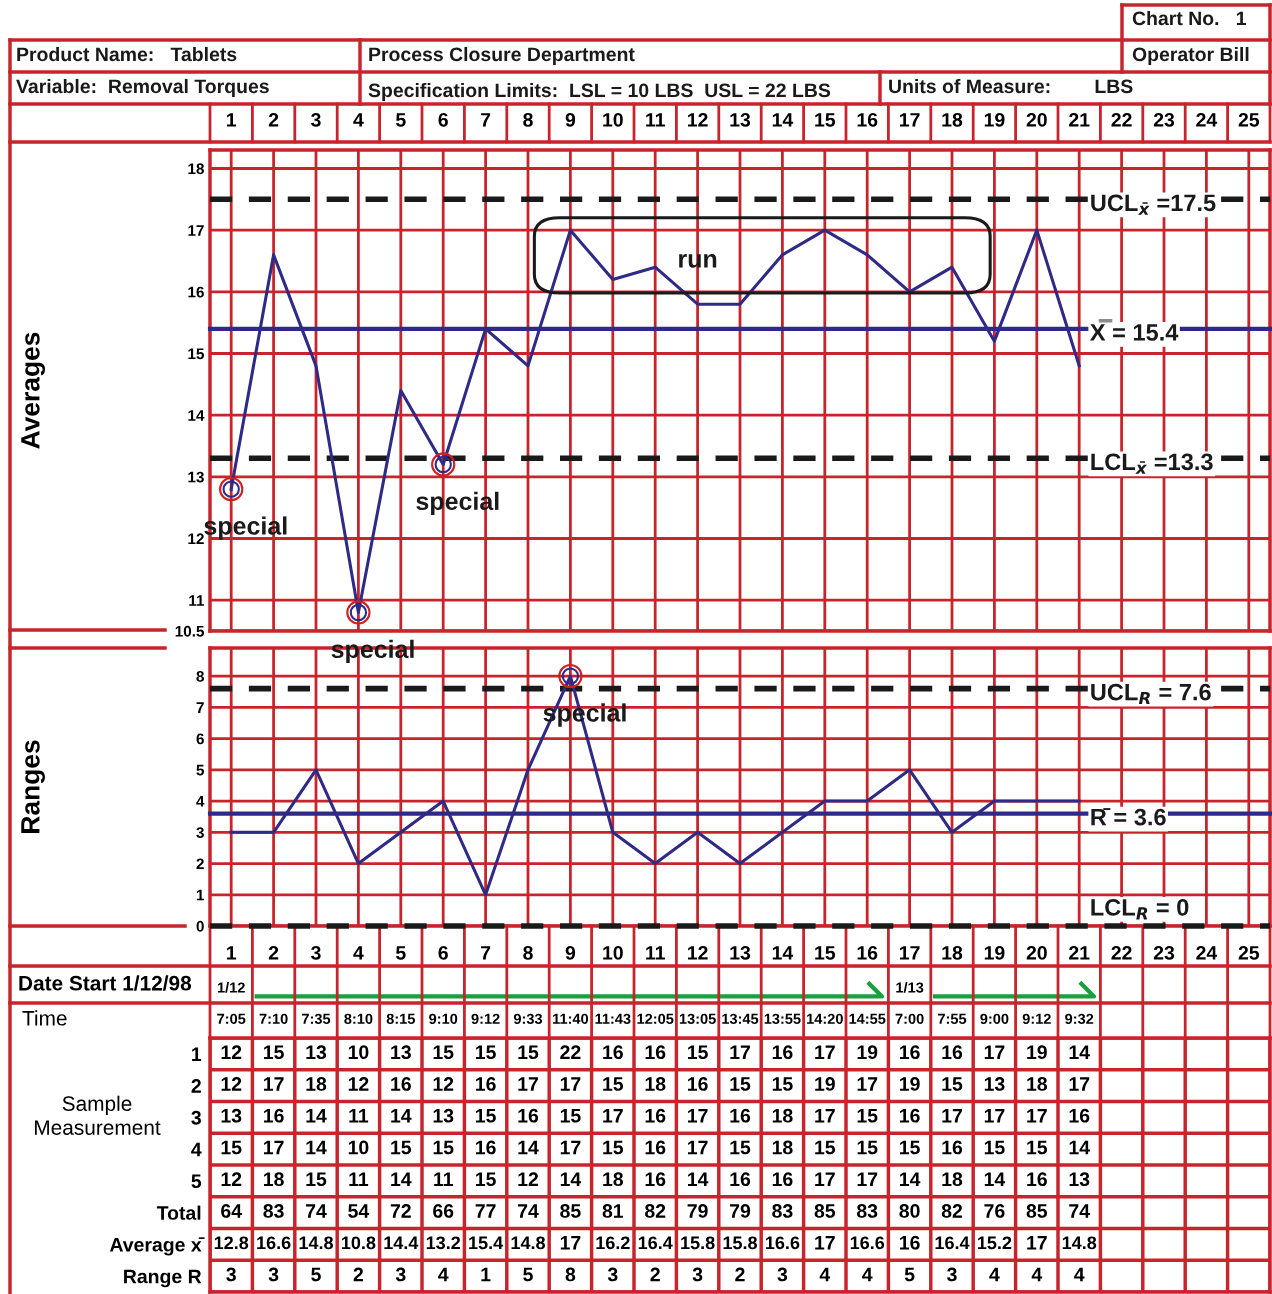 Image resolution: width=1272 pixels, height=1294 pixels. Describe the element at coordinates (200, 926) in the screenshot. I see `y-tick-label: 0` at that location.